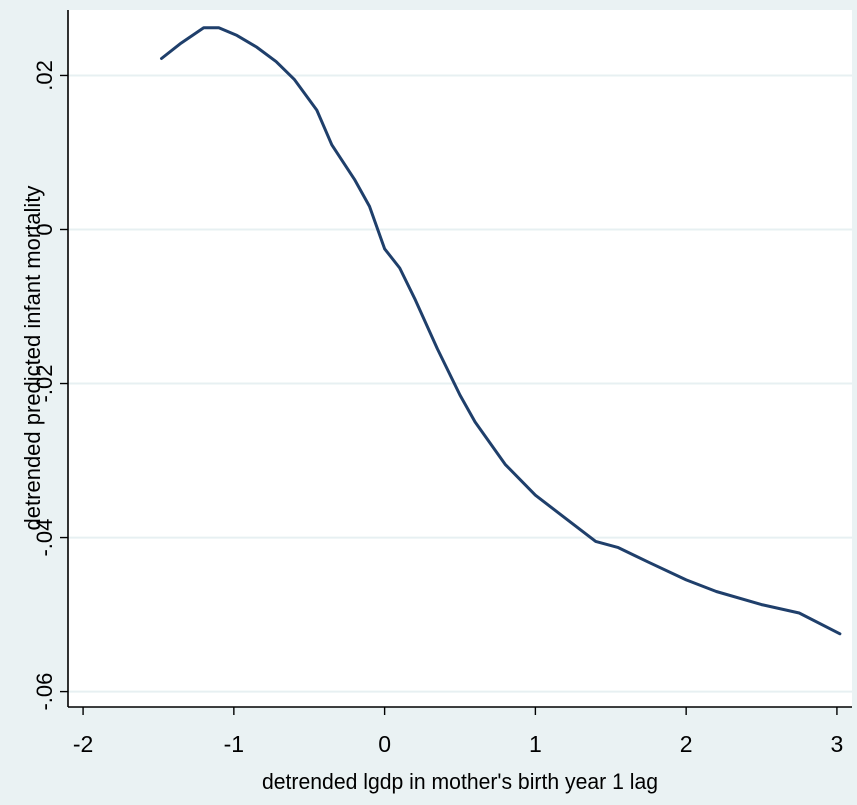 This screenshot has height=805, width=857. Describe the element at coordinates (44, 384) in the screenshot. I see `y-tick-label: -.02` at that location.